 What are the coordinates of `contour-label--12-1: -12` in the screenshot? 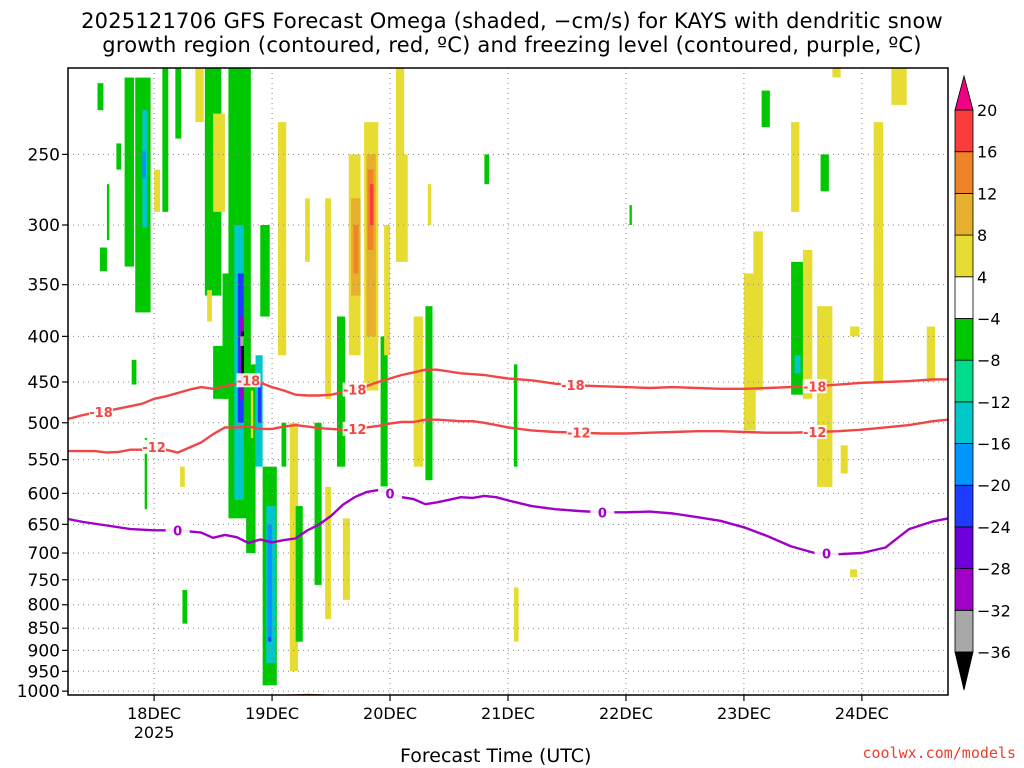 It's located at (355, 430).